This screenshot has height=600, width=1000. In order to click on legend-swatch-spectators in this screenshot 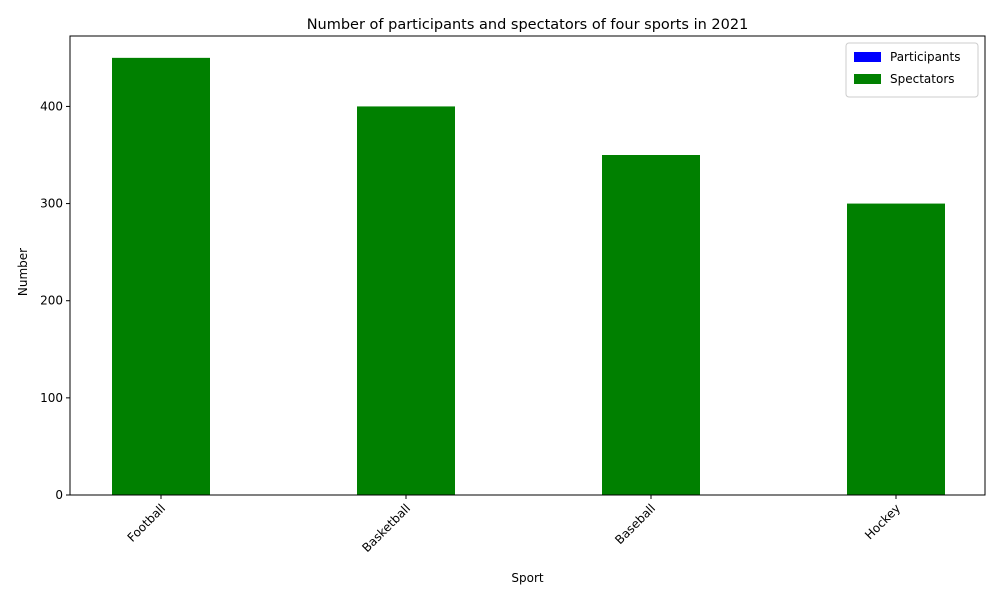, I will do `click(867, 79)`.